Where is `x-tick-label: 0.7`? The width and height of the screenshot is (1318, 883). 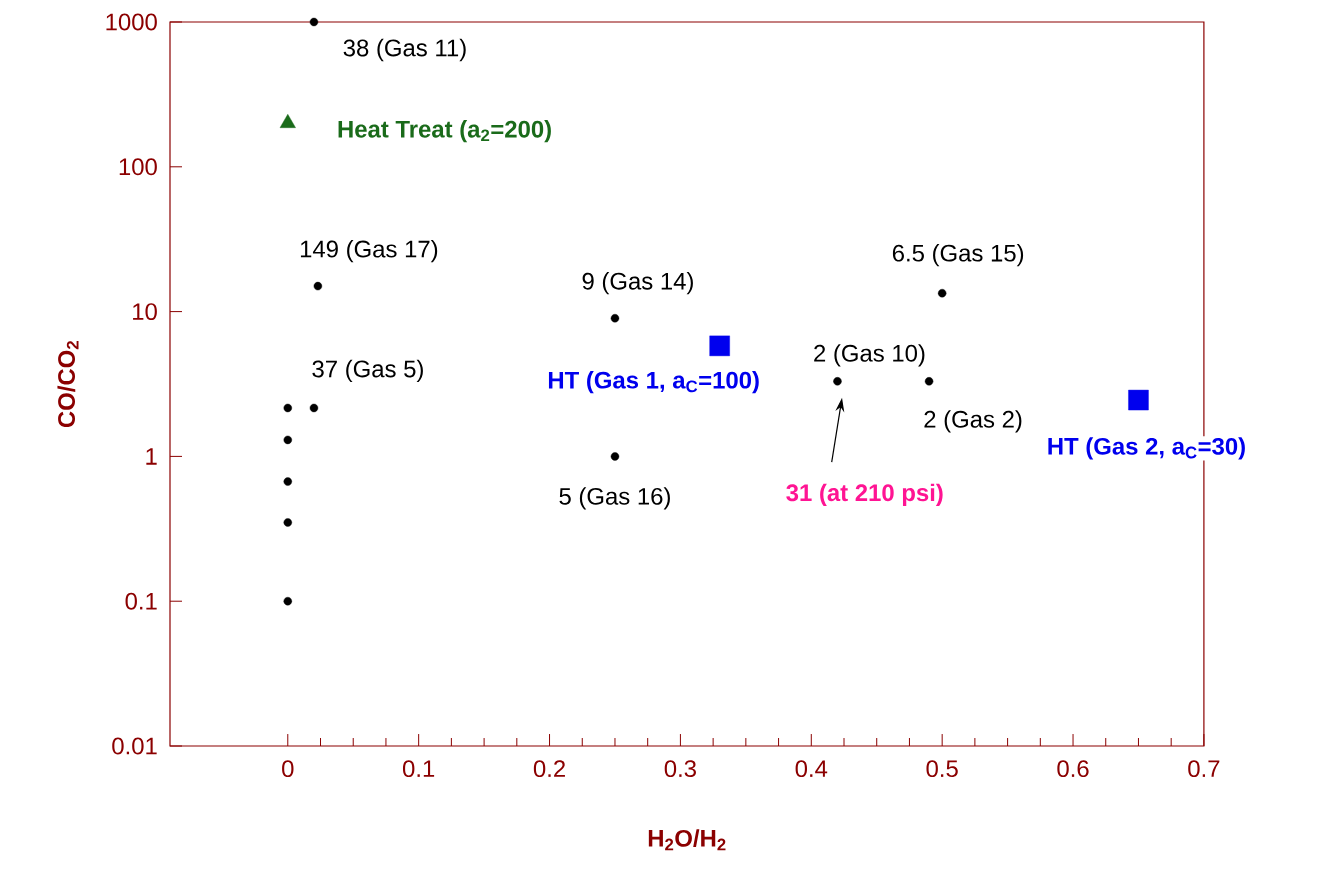
x-tick-label: 0.7 is located at coordinates (1204, 769).